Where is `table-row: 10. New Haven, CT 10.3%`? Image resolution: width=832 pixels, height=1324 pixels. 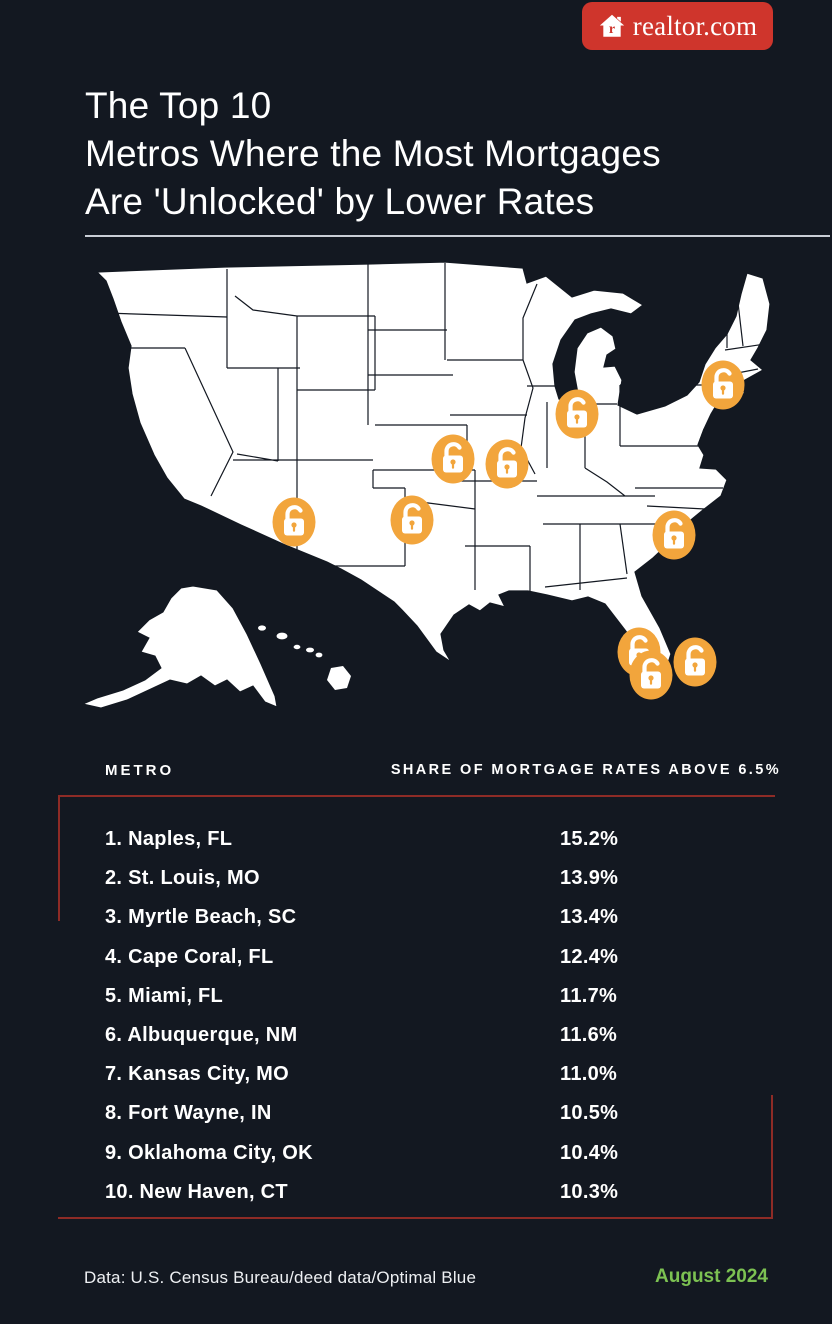
table-row: 10. New Haven, CT 10.3% is located at coordinates (416, 1192).